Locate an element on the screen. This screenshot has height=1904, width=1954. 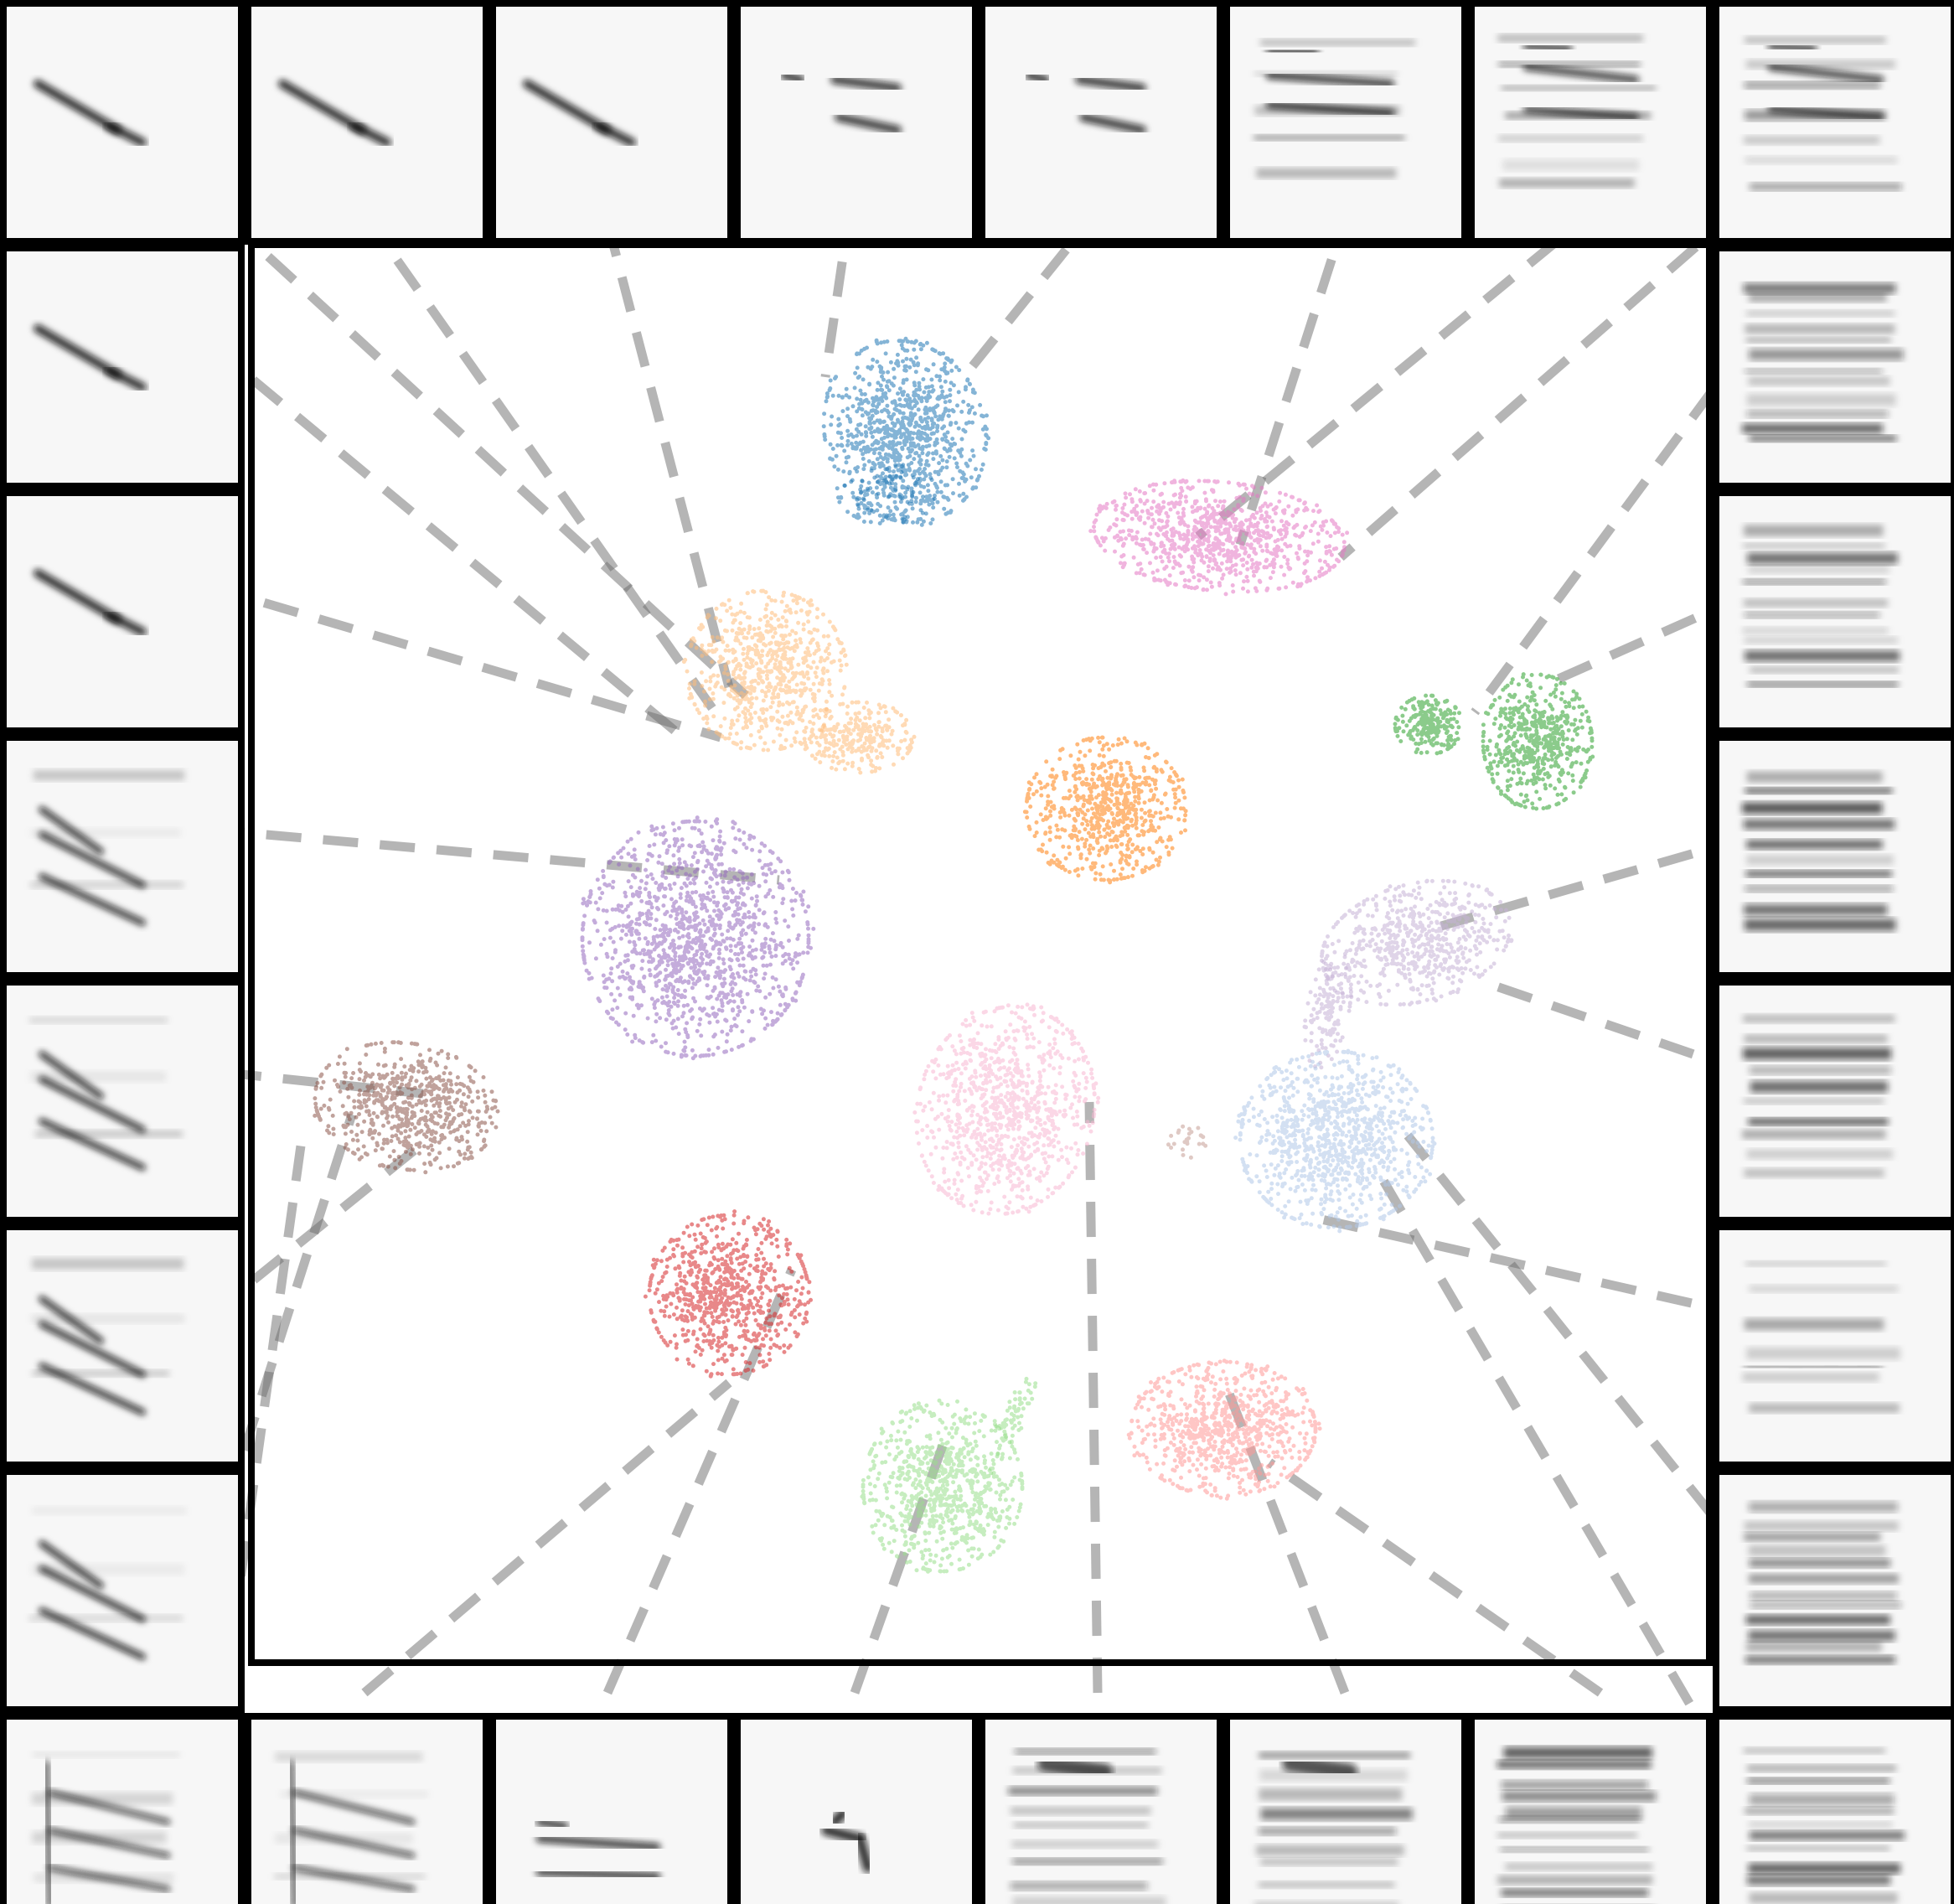
cluster-light-blue is located at coordinates (1335, 1141).